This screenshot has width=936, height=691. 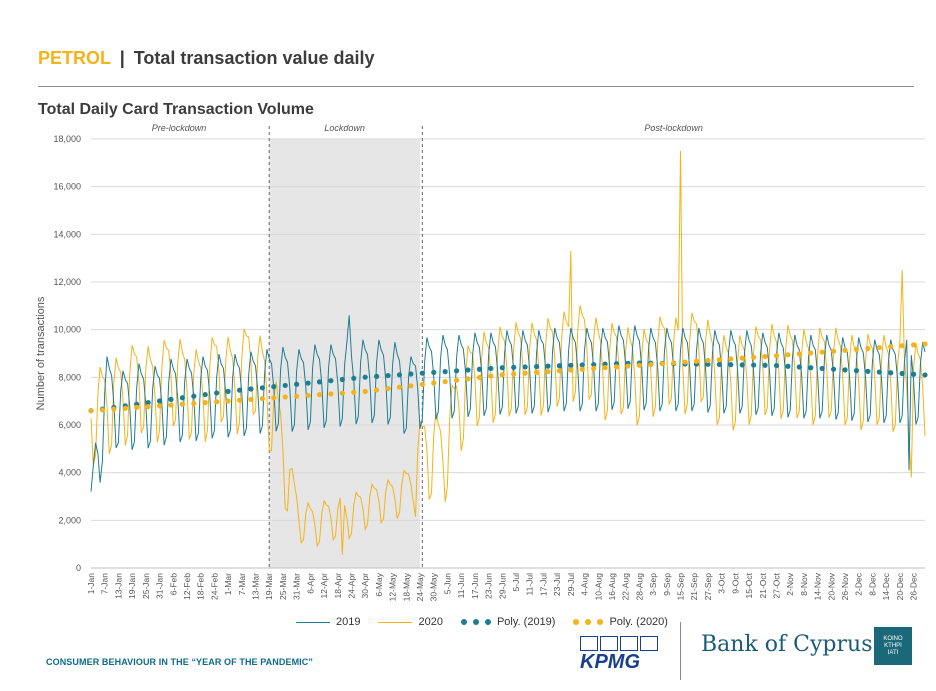 I want to click on x-tick-label: 1-Mar, so click(x=228, y=584).